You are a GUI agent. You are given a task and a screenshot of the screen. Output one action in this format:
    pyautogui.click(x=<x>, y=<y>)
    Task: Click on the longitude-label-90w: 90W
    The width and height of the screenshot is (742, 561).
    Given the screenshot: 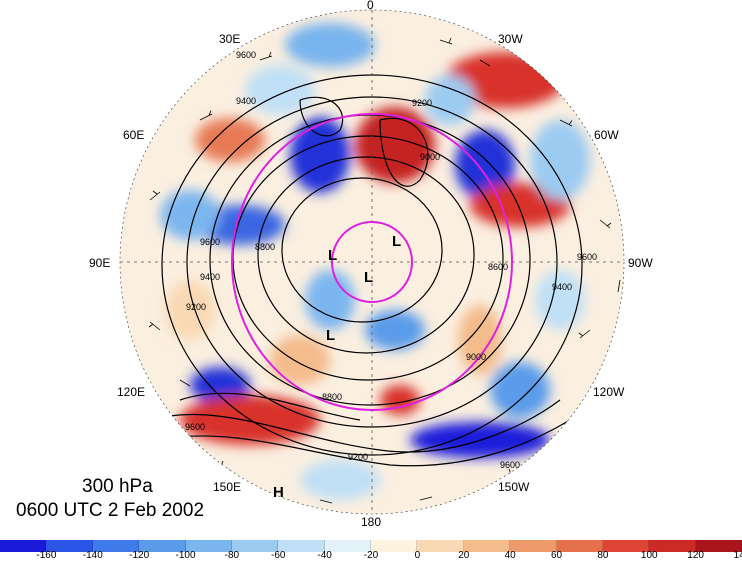 What is the action you would take?
    pyautogui.click(x=640, y=263)
    